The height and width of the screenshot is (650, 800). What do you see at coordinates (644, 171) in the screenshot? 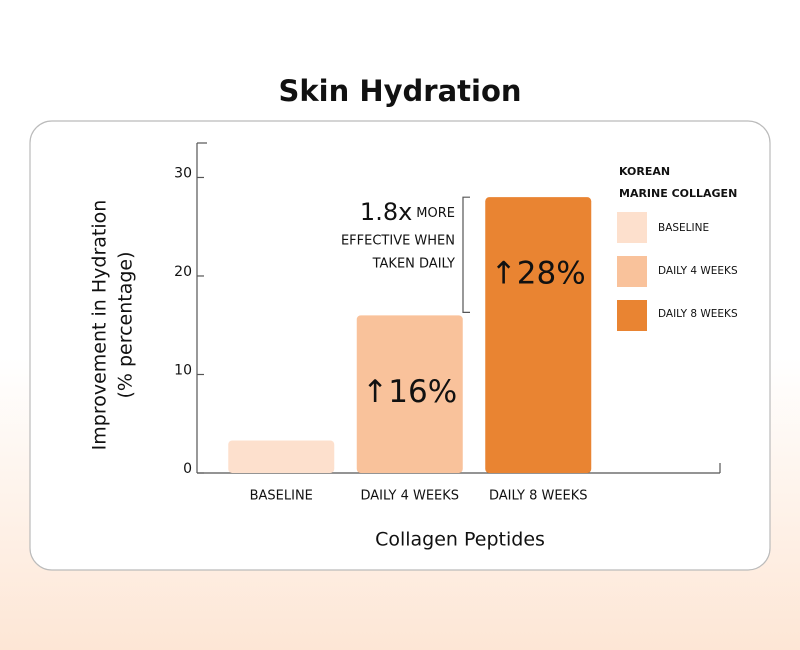
I see `legend-title: KOREAN` at bounding box center [644, 171].